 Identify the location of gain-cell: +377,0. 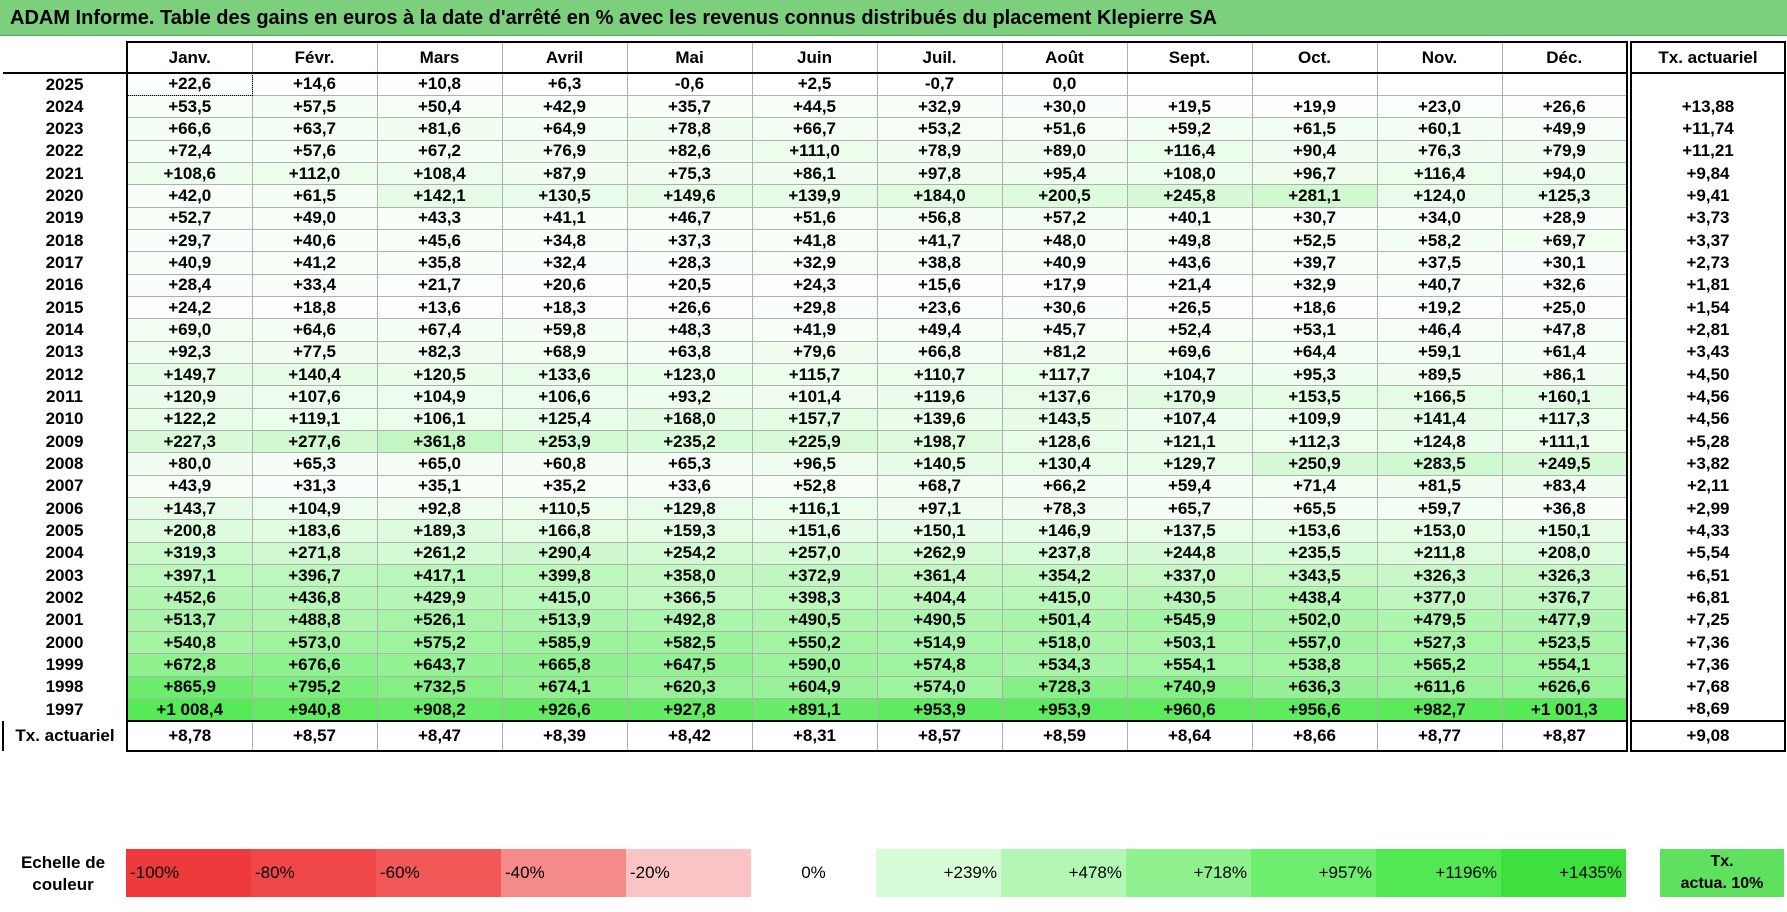
(1439, 598).